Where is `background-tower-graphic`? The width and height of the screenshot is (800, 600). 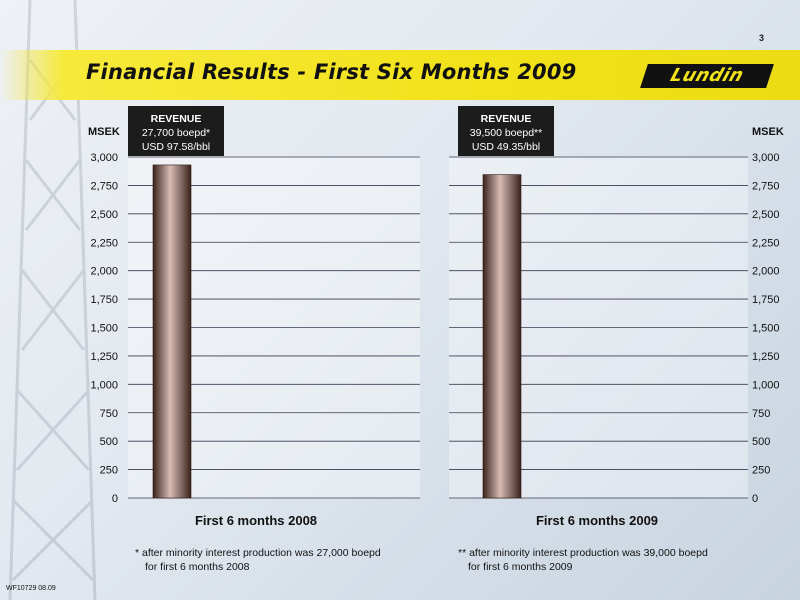
background-tower-graphic is located at coordinates (52, 300).